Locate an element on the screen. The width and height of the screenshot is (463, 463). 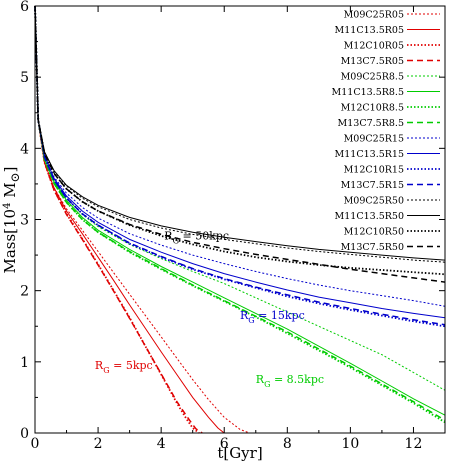
annotation-label: RG = 50kpc is located at coordinates (196, 237).